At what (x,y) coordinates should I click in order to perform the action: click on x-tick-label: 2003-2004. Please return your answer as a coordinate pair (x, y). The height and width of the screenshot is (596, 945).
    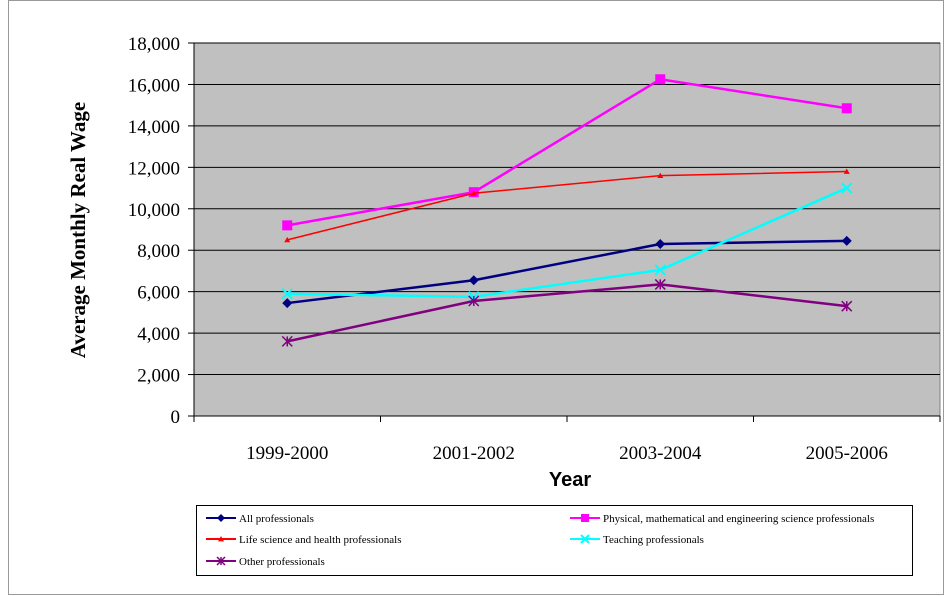
    Looking at the image, I should click on (660, 453).